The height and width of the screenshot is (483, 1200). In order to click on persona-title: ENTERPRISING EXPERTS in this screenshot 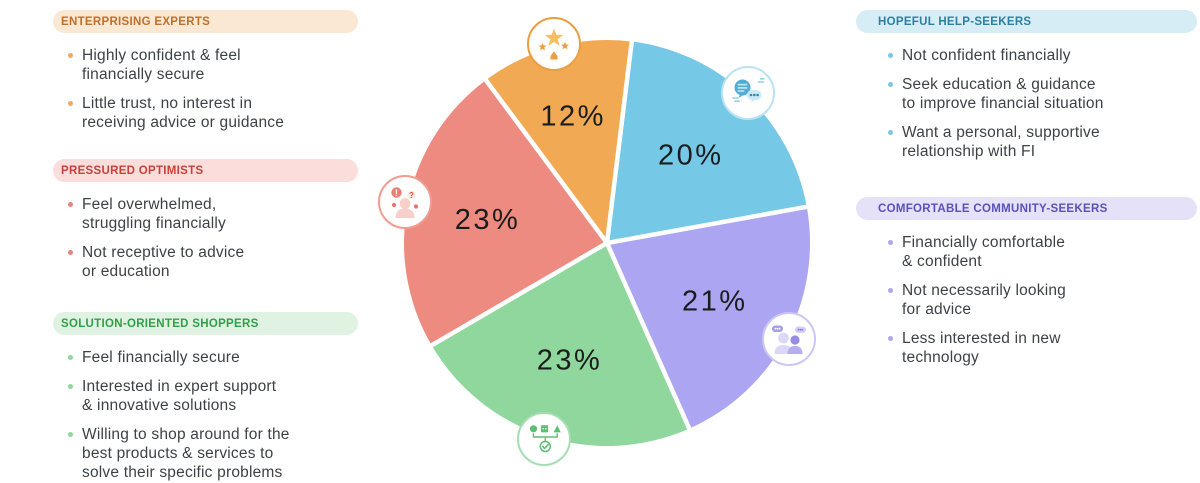, I will do `click(136, 21)`.